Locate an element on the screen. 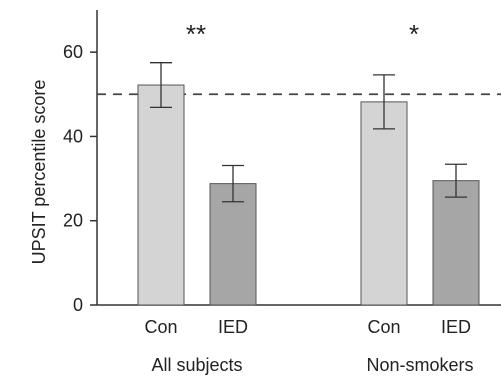 This screenshot has width=501, height=380. bar-non-smokers-con is located at coordinates (384, 203).